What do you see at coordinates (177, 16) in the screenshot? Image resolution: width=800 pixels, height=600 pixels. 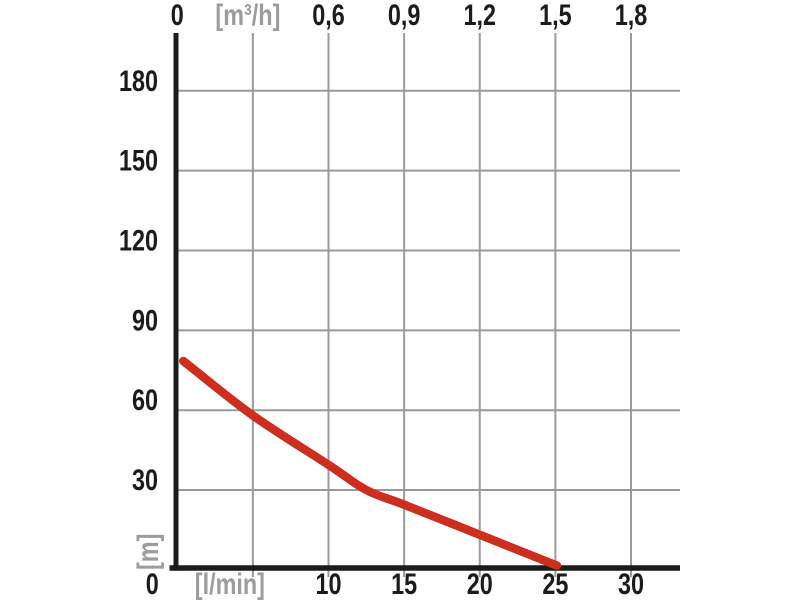 I see `top-axis-tick-label-0: 0` at bounding box center [177, 16].